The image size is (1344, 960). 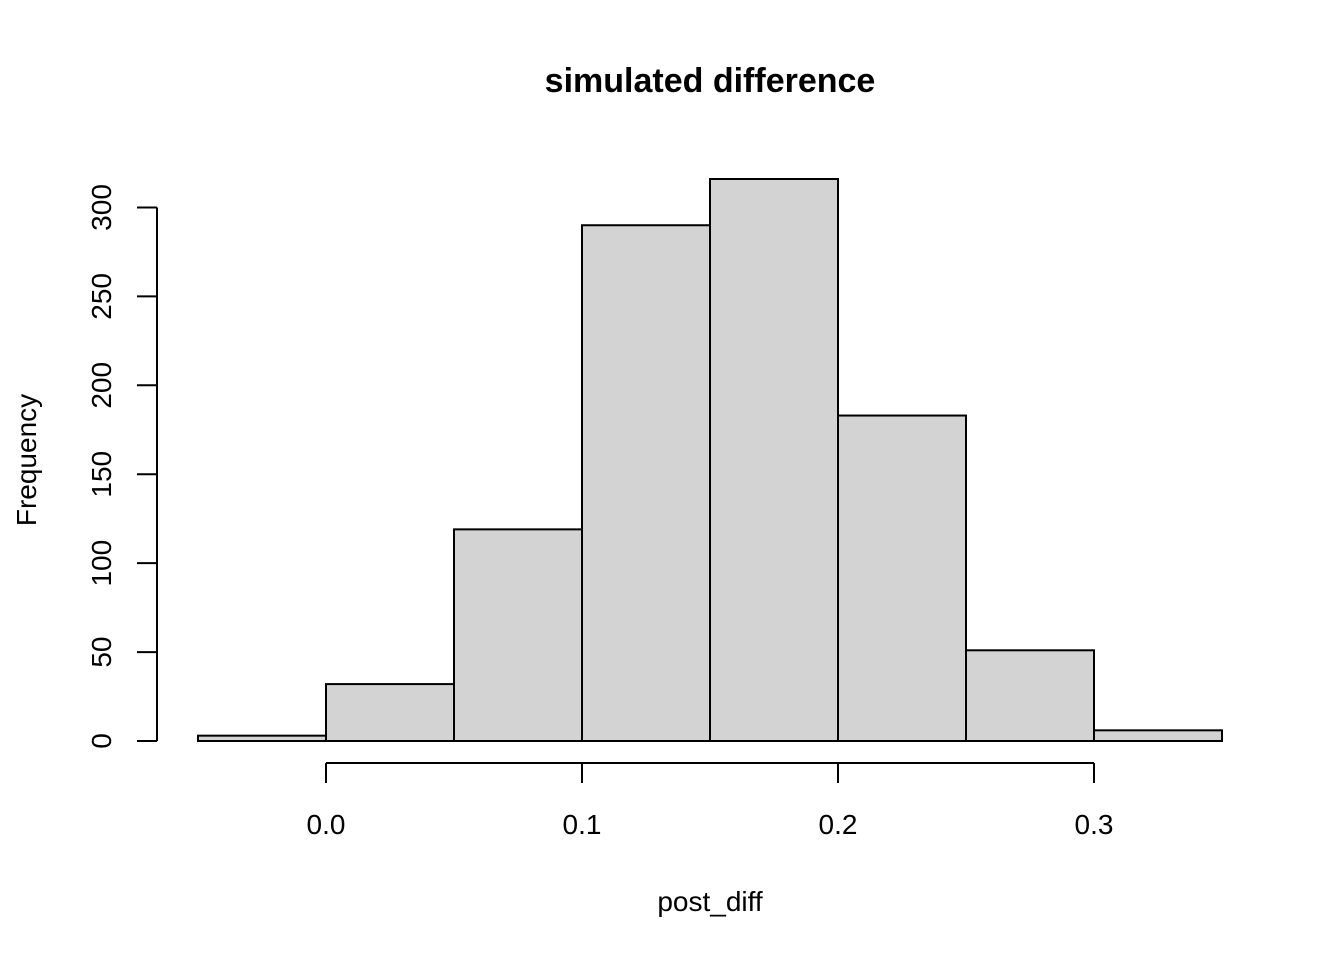 What do you see at coordinates (582, 824) in the screenshot?
I see `x-tick-label: 0.1` at bounding box center [582, 824].